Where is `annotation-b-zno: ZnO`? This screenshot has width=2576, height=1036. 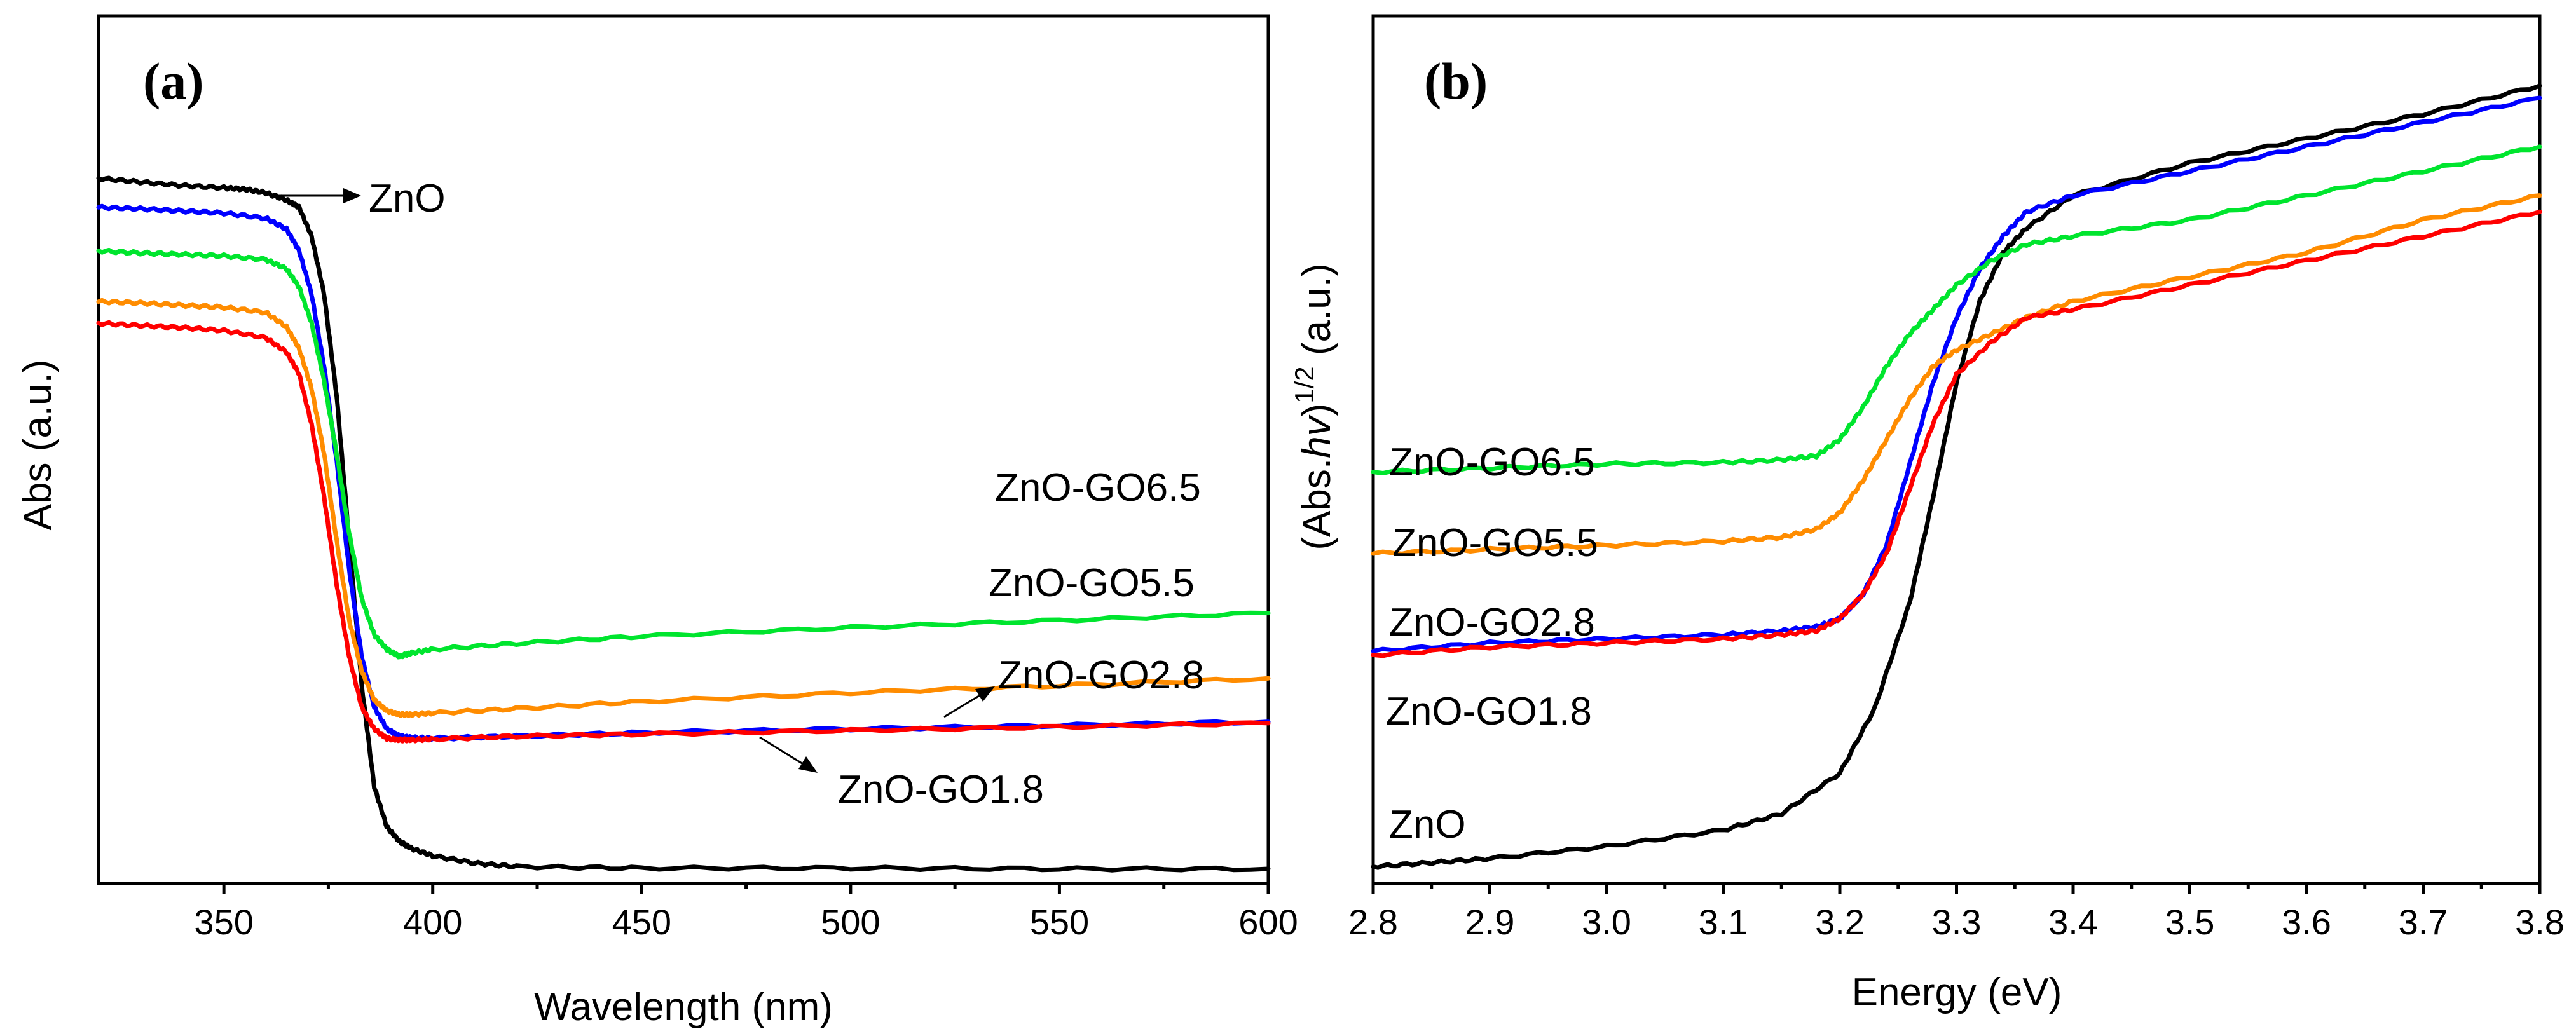
annotation-b-zno: ZnO is located at coordinates (1427, 825).